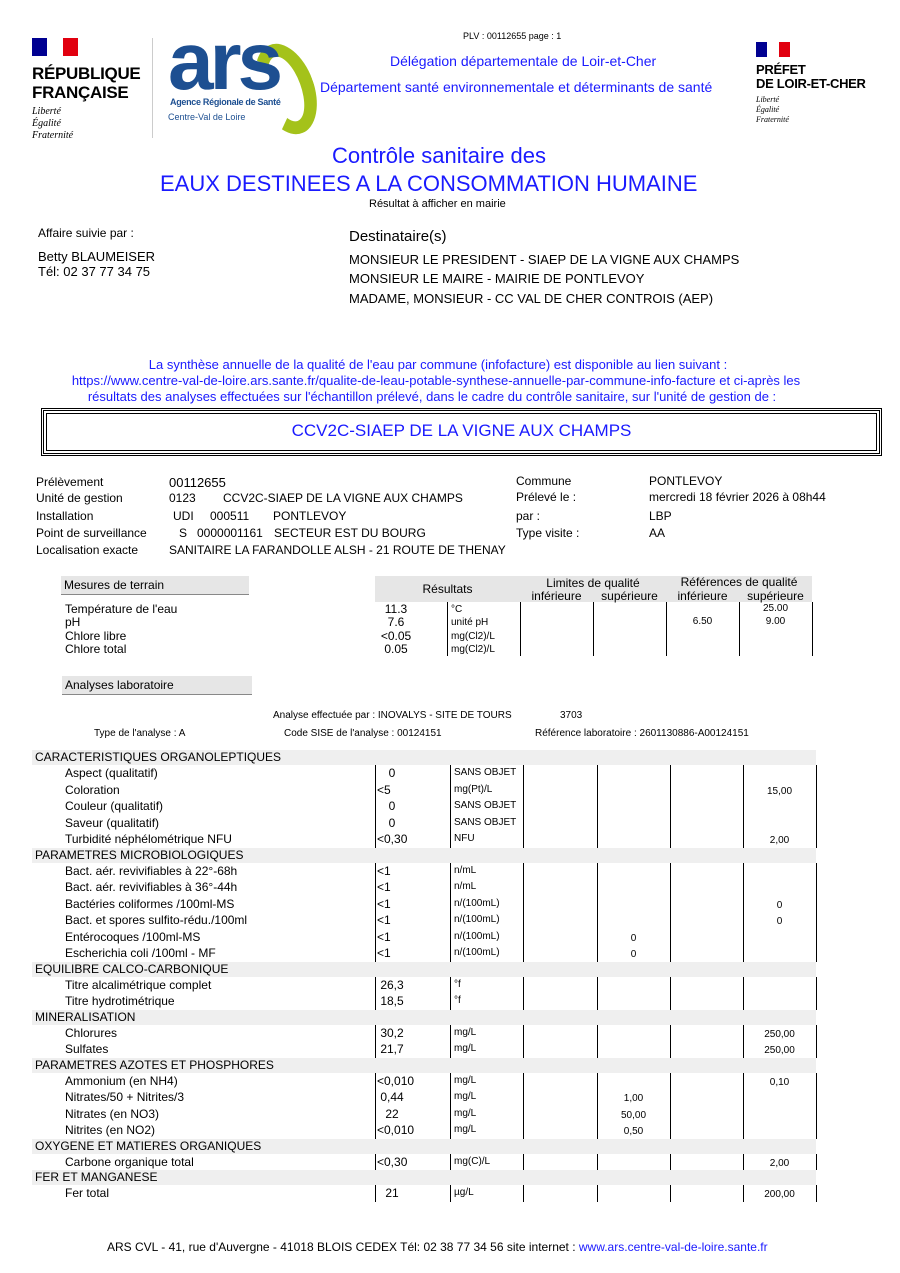  Describe the element at coordinates (424, 1097) in the screenshot. I see `table-row: Nitrates/50 + Nitrites/3 0,44 mg/L 1,00` at that location.